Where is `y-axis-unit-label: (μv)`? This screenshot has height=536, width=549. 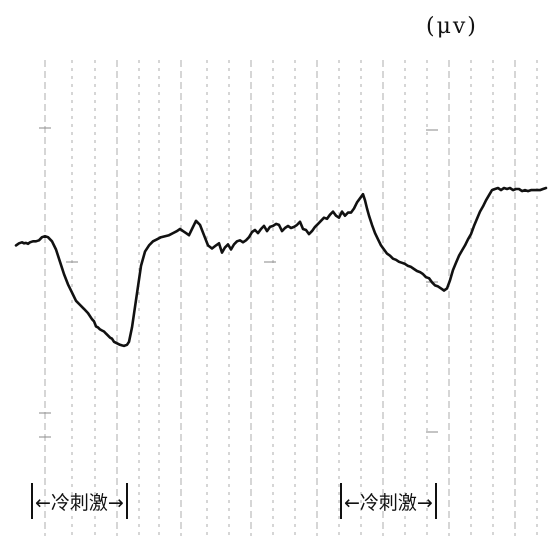
y-axis-unit-label: (μv) is located at coordinates (452, 26).